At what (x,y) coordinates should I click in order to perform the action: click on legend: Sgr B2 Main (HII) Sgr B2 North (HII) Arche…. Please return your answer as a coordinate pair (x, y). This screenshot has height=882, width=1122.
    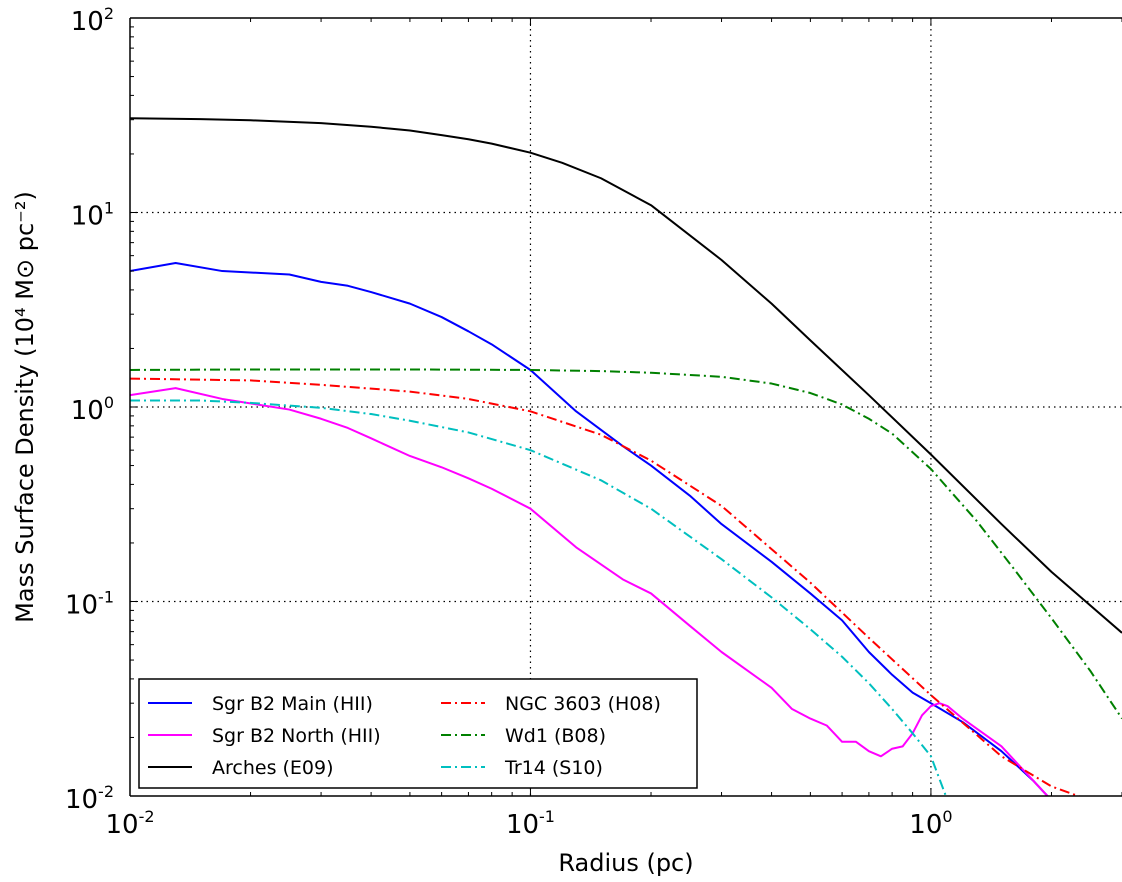
    Looking at the image, I should click on (418, 733).